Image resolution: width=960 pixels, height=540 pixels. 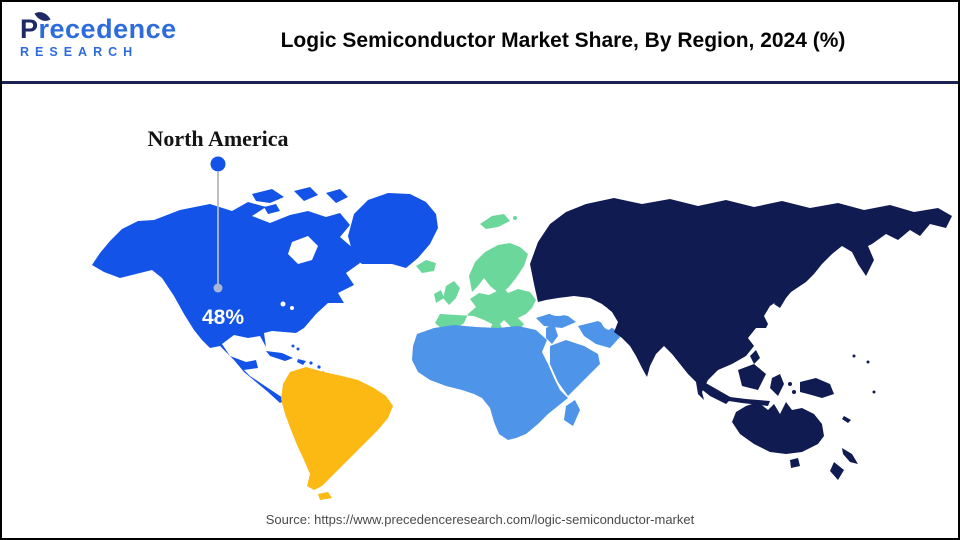 I want to click on japan, so click(x=794, y=281).